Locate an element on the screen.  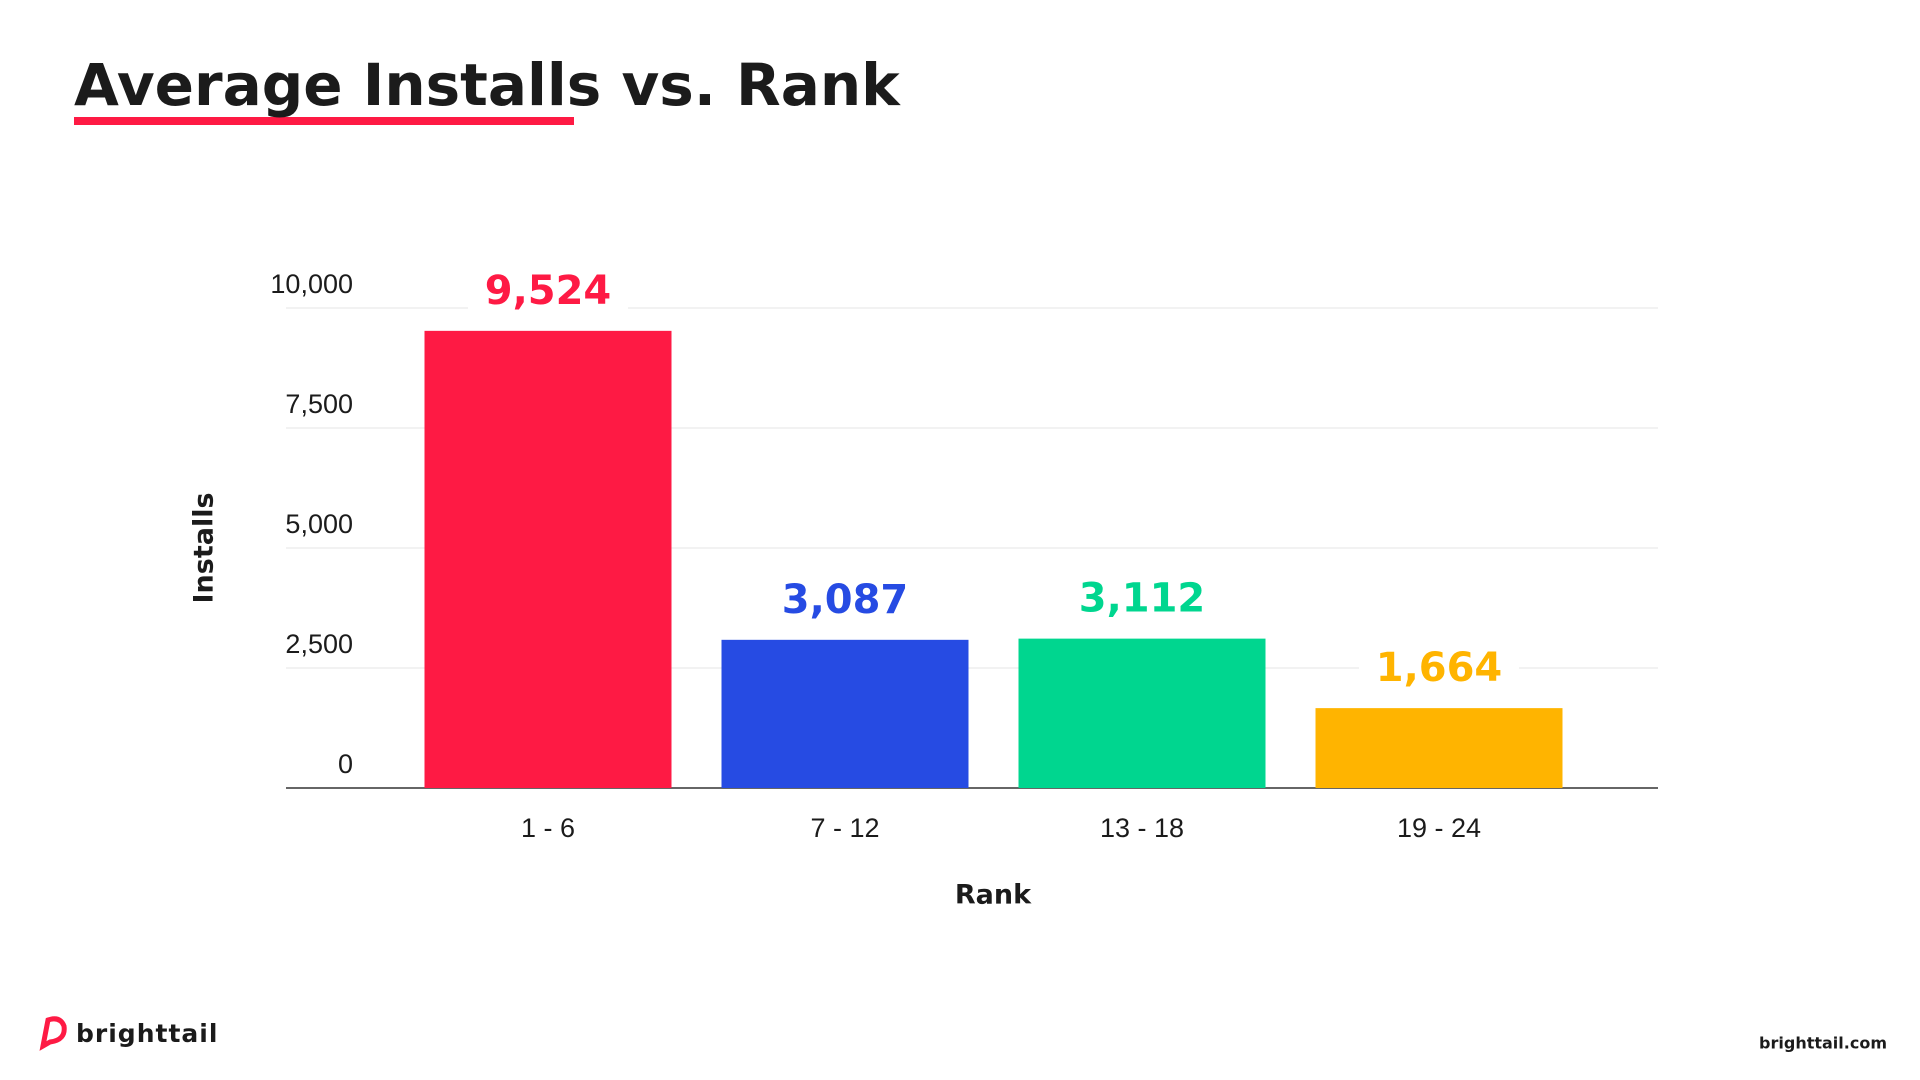
value-label: 9,524 is located at coordinates (548, 291).